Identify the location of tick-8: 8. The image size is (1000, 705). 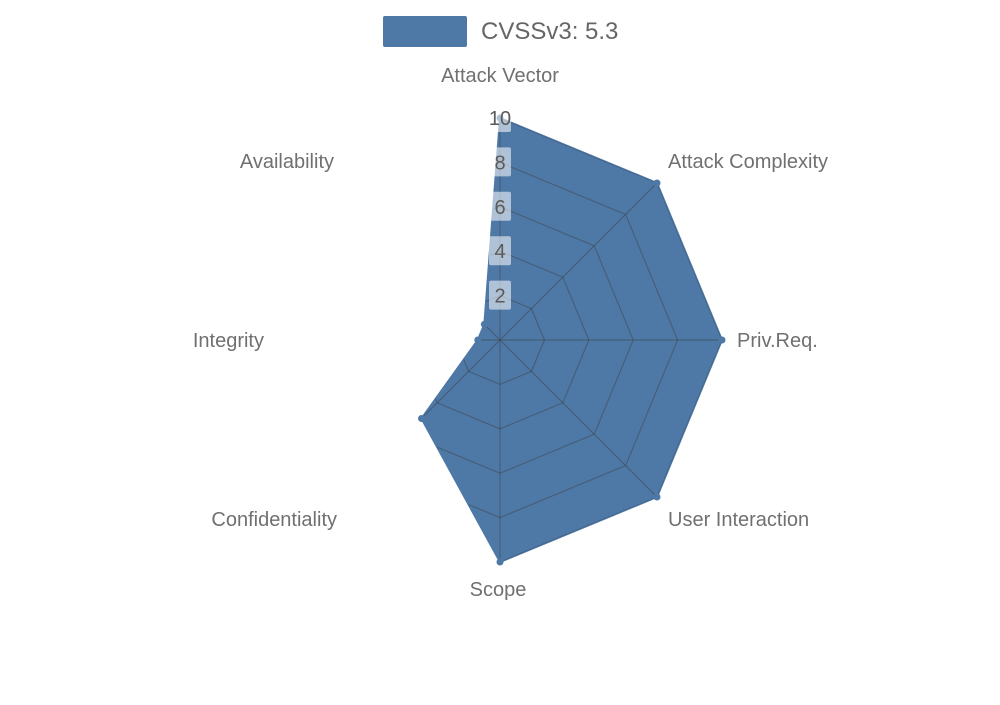
(500, 162).